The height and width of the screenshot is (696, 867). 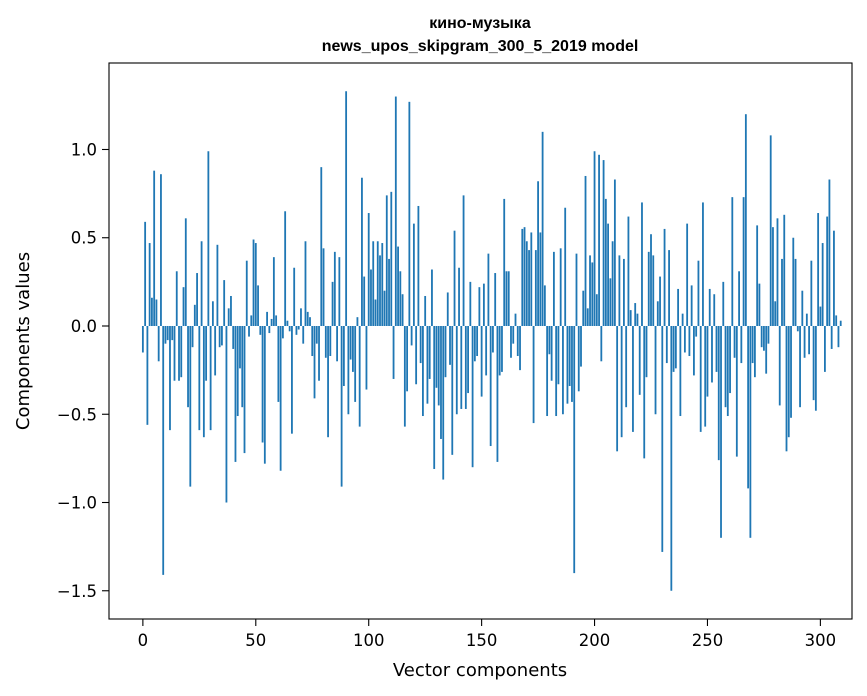 What do you see at coordinates (595, 640) in the screenshot?
I see `x-tick-label-200: 200` at bounding box center [595, 640].